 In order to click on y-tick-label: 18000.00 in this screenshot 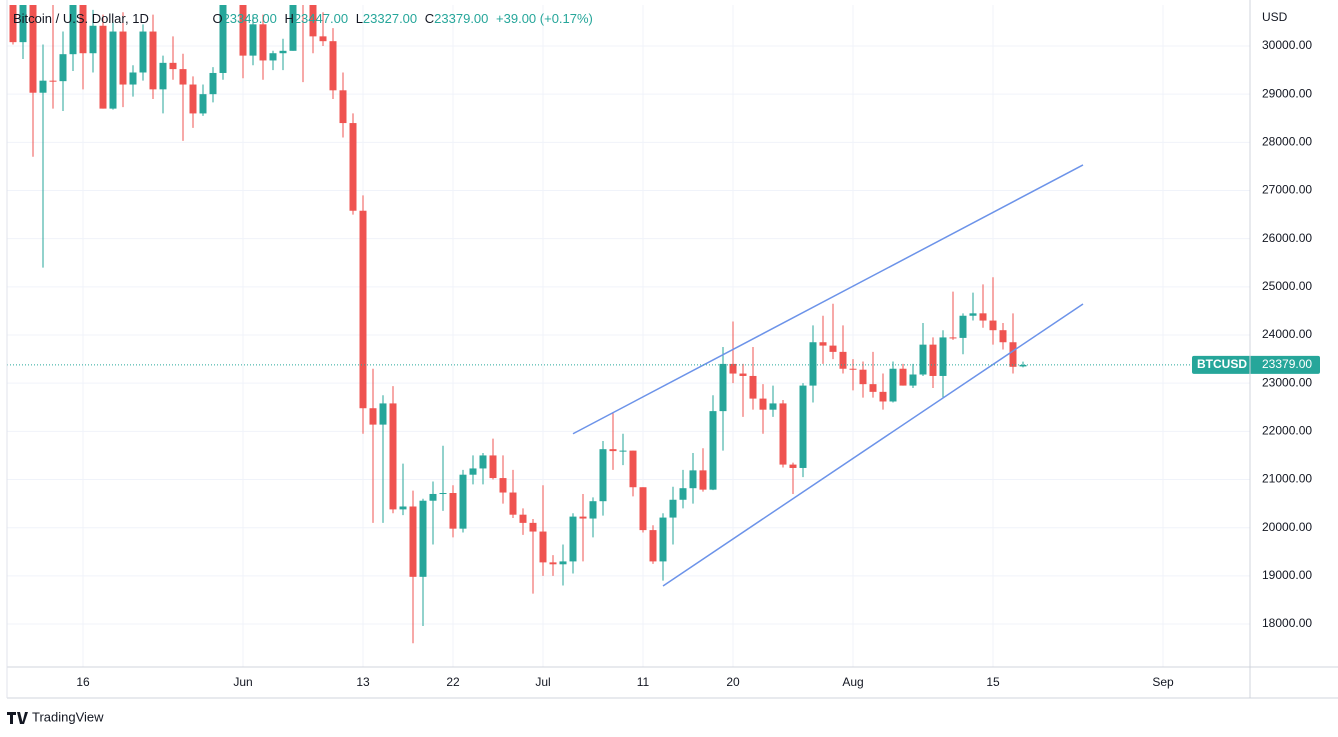, I will do `click(1287, 623)`.